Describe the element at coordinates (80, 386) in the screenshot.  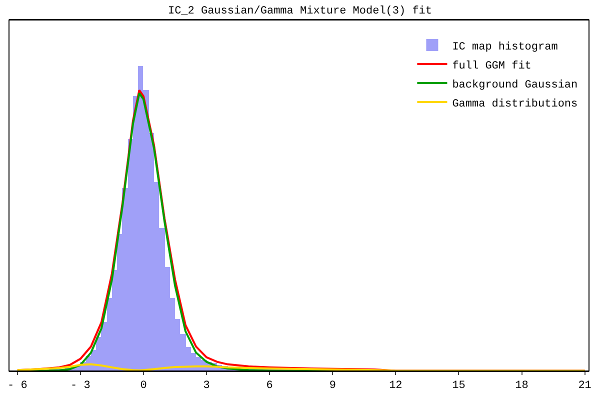
I see `x-tick-label: - 3` at that location.